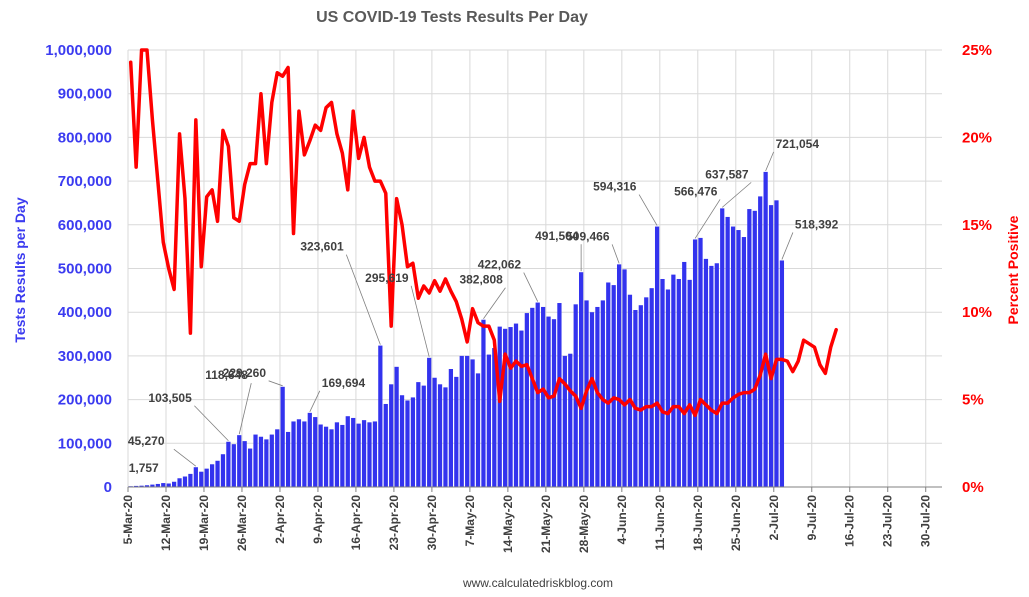  What do you see at coordinates (85, 312) in the screenshot?
I see `y-tick-label: 400,000` at bounding box center [85, 312].